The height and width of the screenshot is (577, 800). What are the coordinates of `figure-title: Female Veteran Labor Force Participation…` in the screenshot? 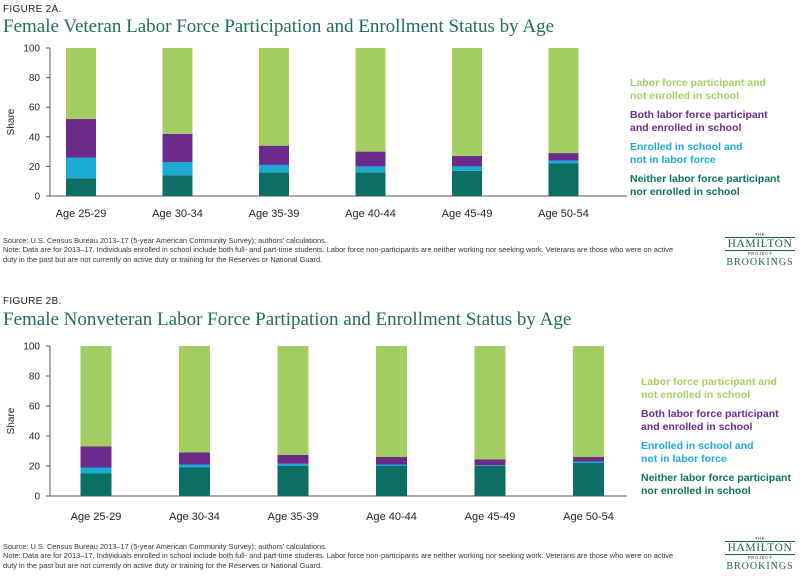 It's located at (279, 26).